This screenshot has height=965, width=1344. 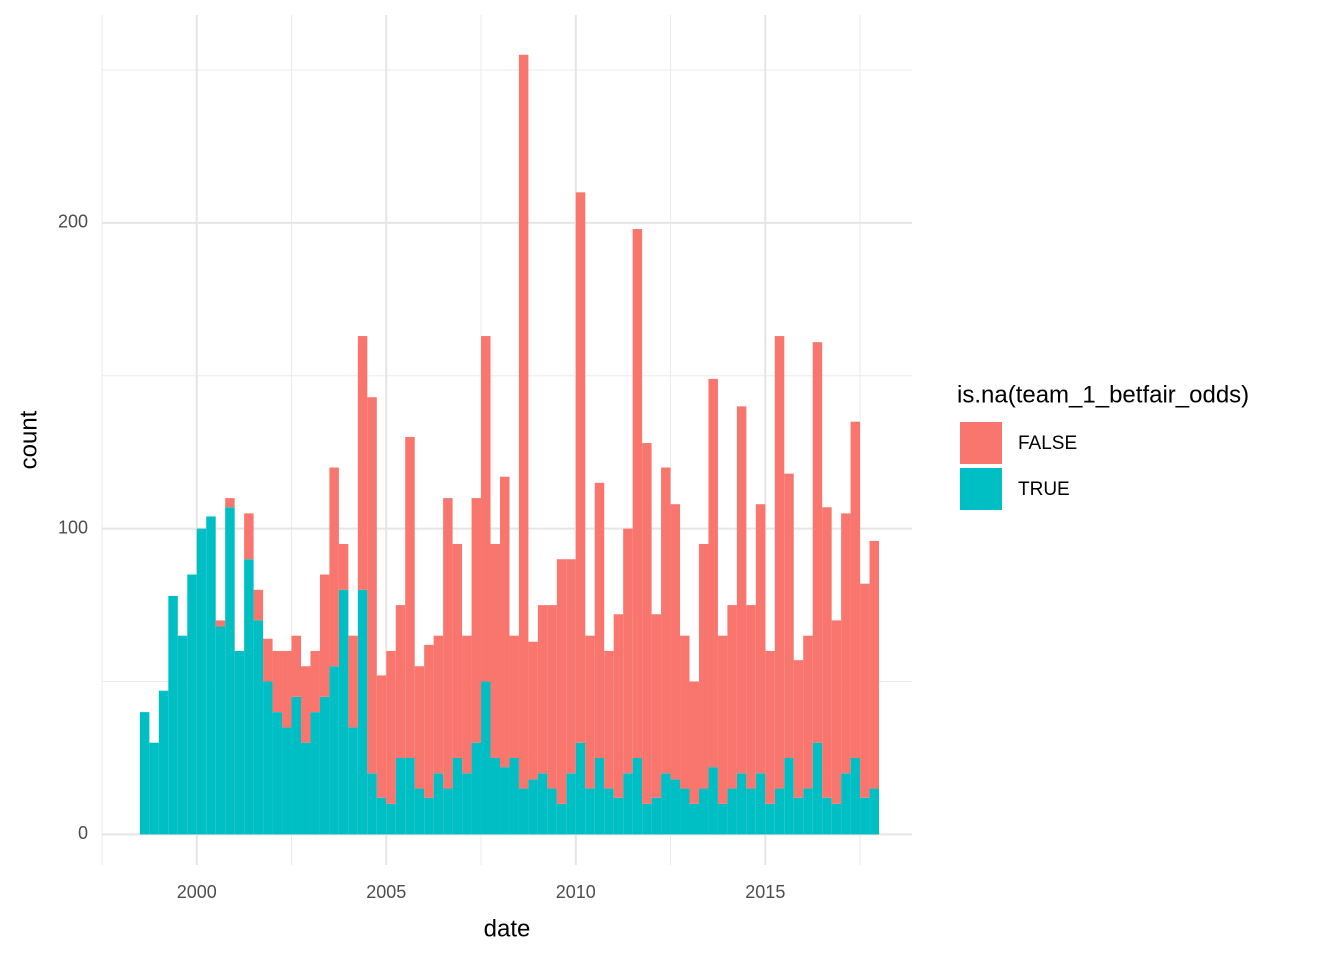 I want to click on y-tick-label: 100, so click(x=73, y=527).